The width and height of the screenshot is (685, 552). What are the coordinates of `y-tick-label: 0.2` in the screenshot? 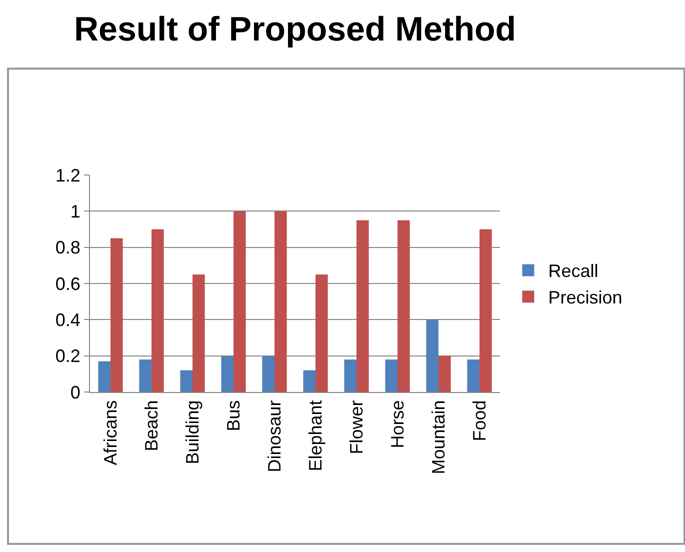 It's located at (67, 356).